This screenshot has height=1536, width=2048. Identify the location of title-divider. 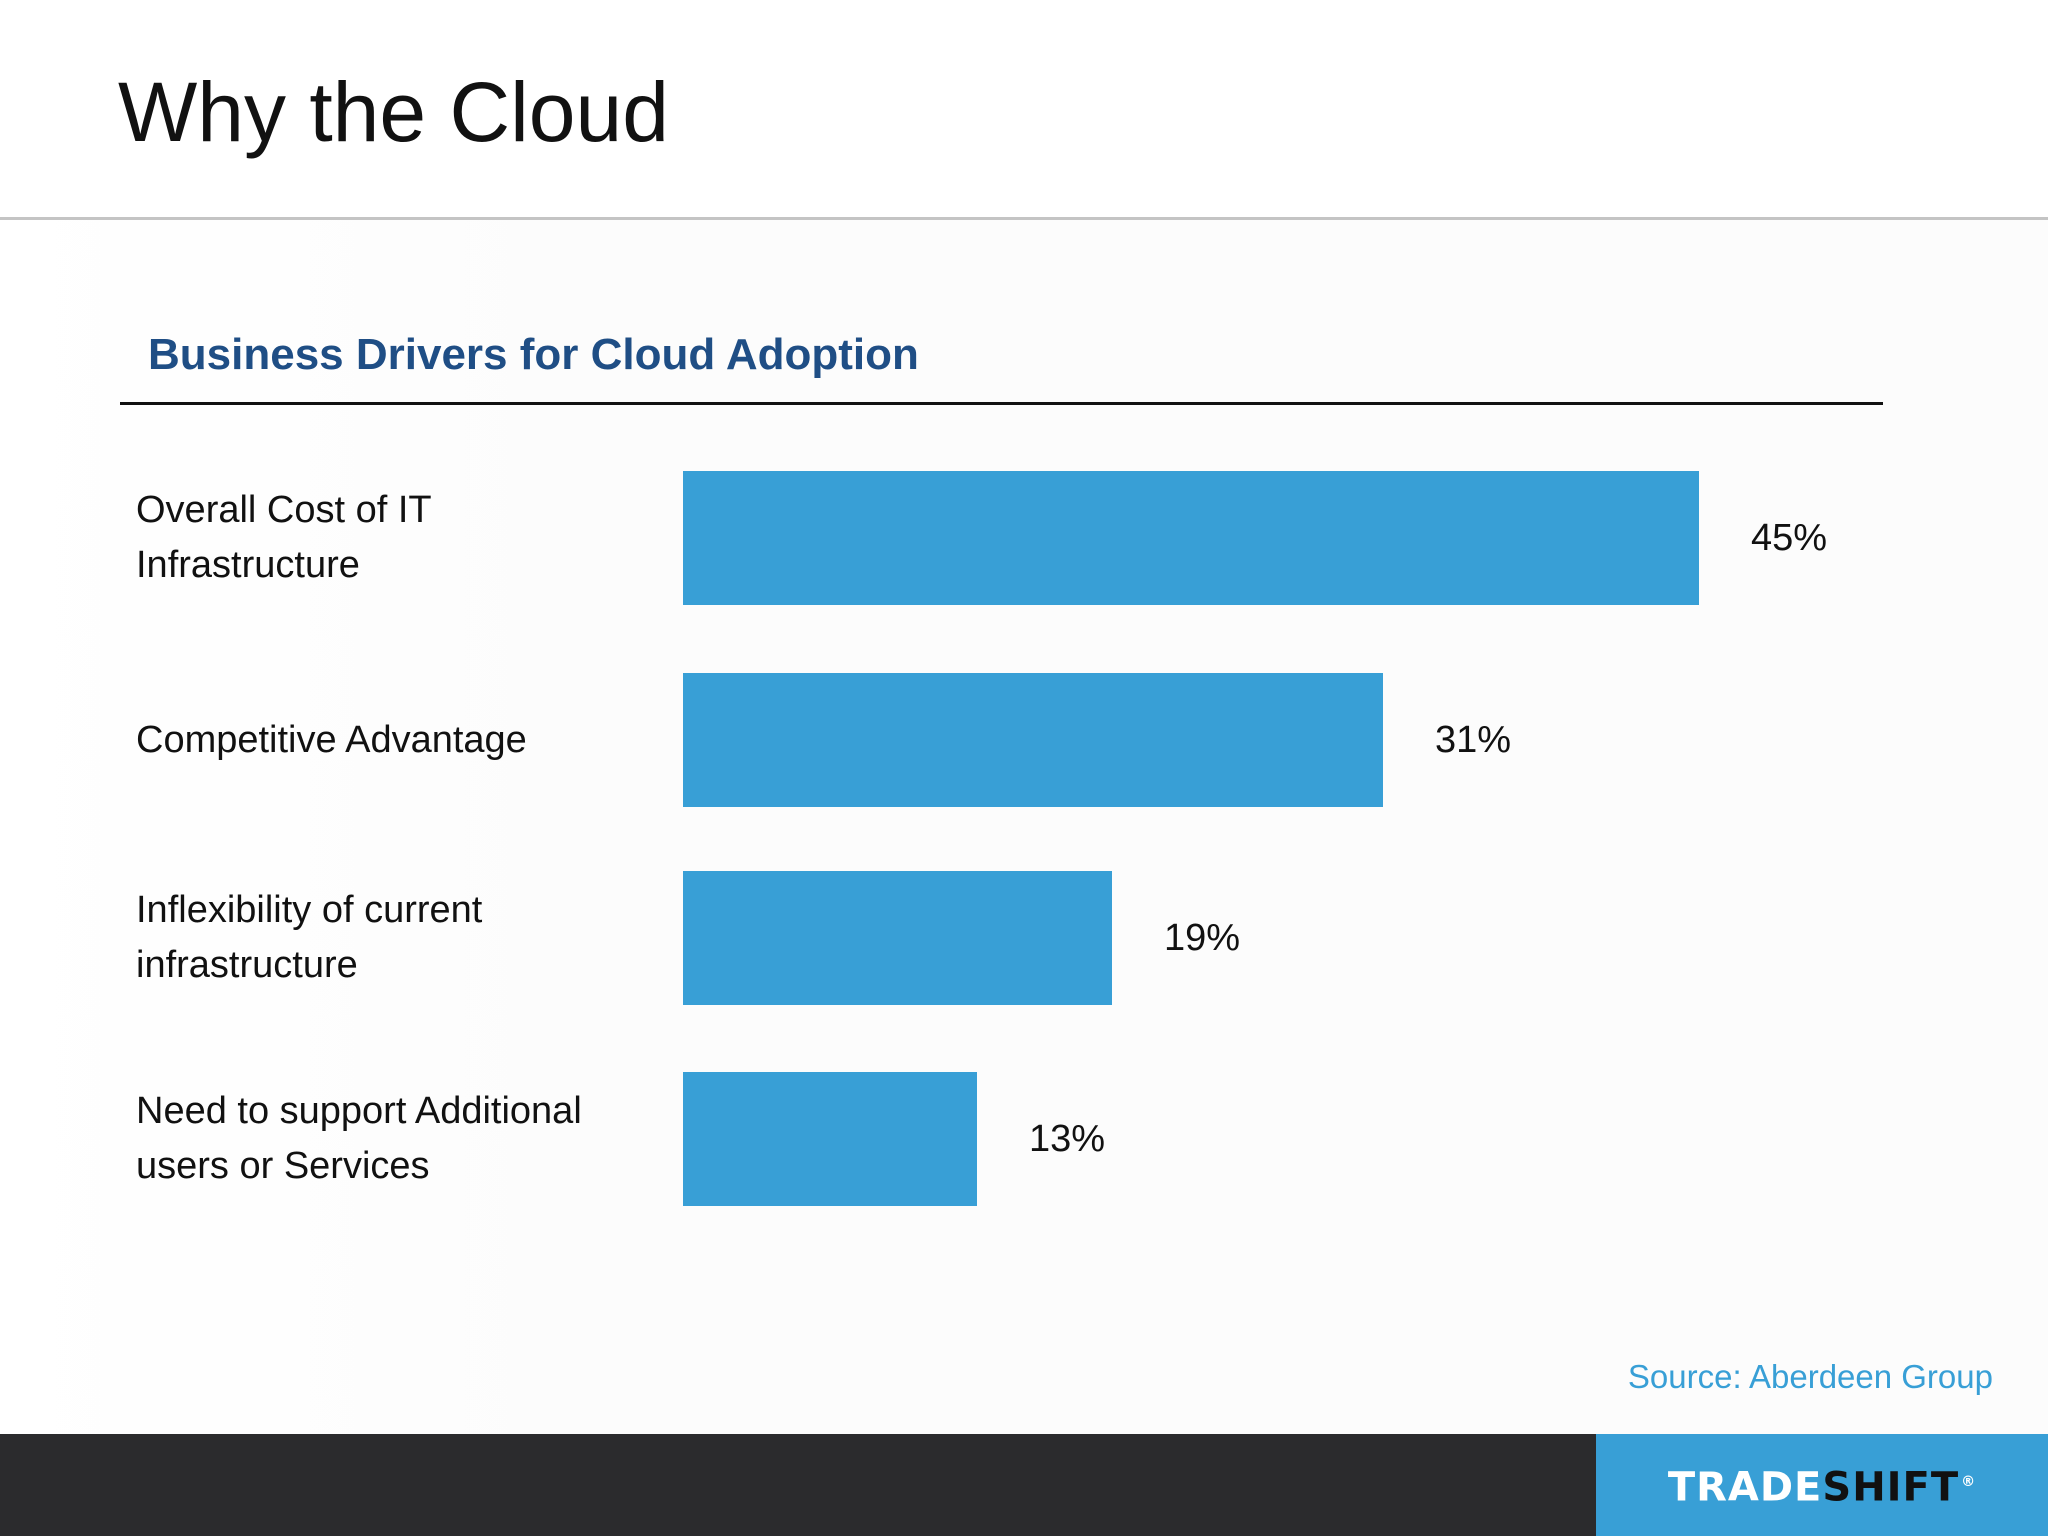
(1024, 218).